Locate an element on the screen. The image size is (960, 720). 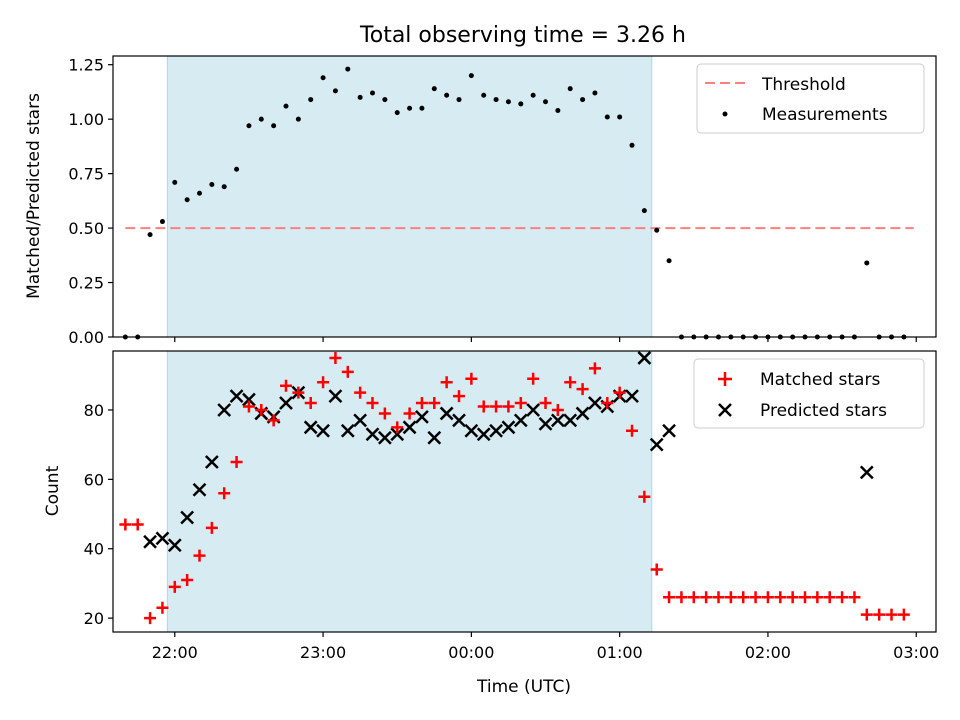
x-axis-label: Time (UTC) is located at coordinates (523, 687).